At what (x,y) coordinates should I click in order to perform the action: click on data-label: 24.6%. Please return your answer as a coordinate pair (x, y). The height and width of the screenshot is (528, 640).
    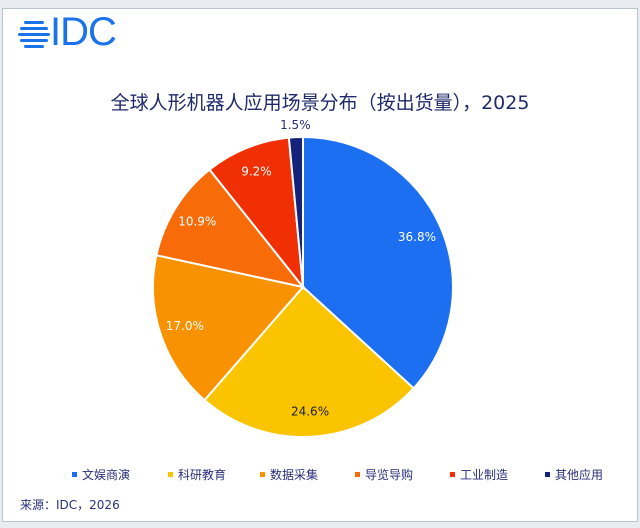
    Looking at the image, I should click on (310, 411).